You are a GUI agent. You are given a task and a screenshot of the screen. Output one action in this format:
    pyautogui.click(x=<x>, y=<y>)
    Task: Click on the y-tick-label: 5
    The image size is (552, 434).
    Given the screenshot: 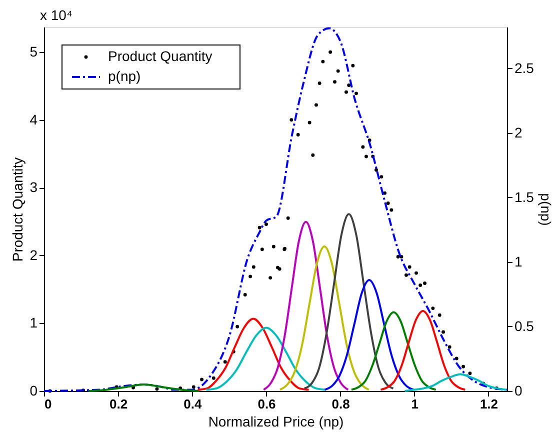 What is the action you would take?
    pyautogui.click(x=34, y=52)
    